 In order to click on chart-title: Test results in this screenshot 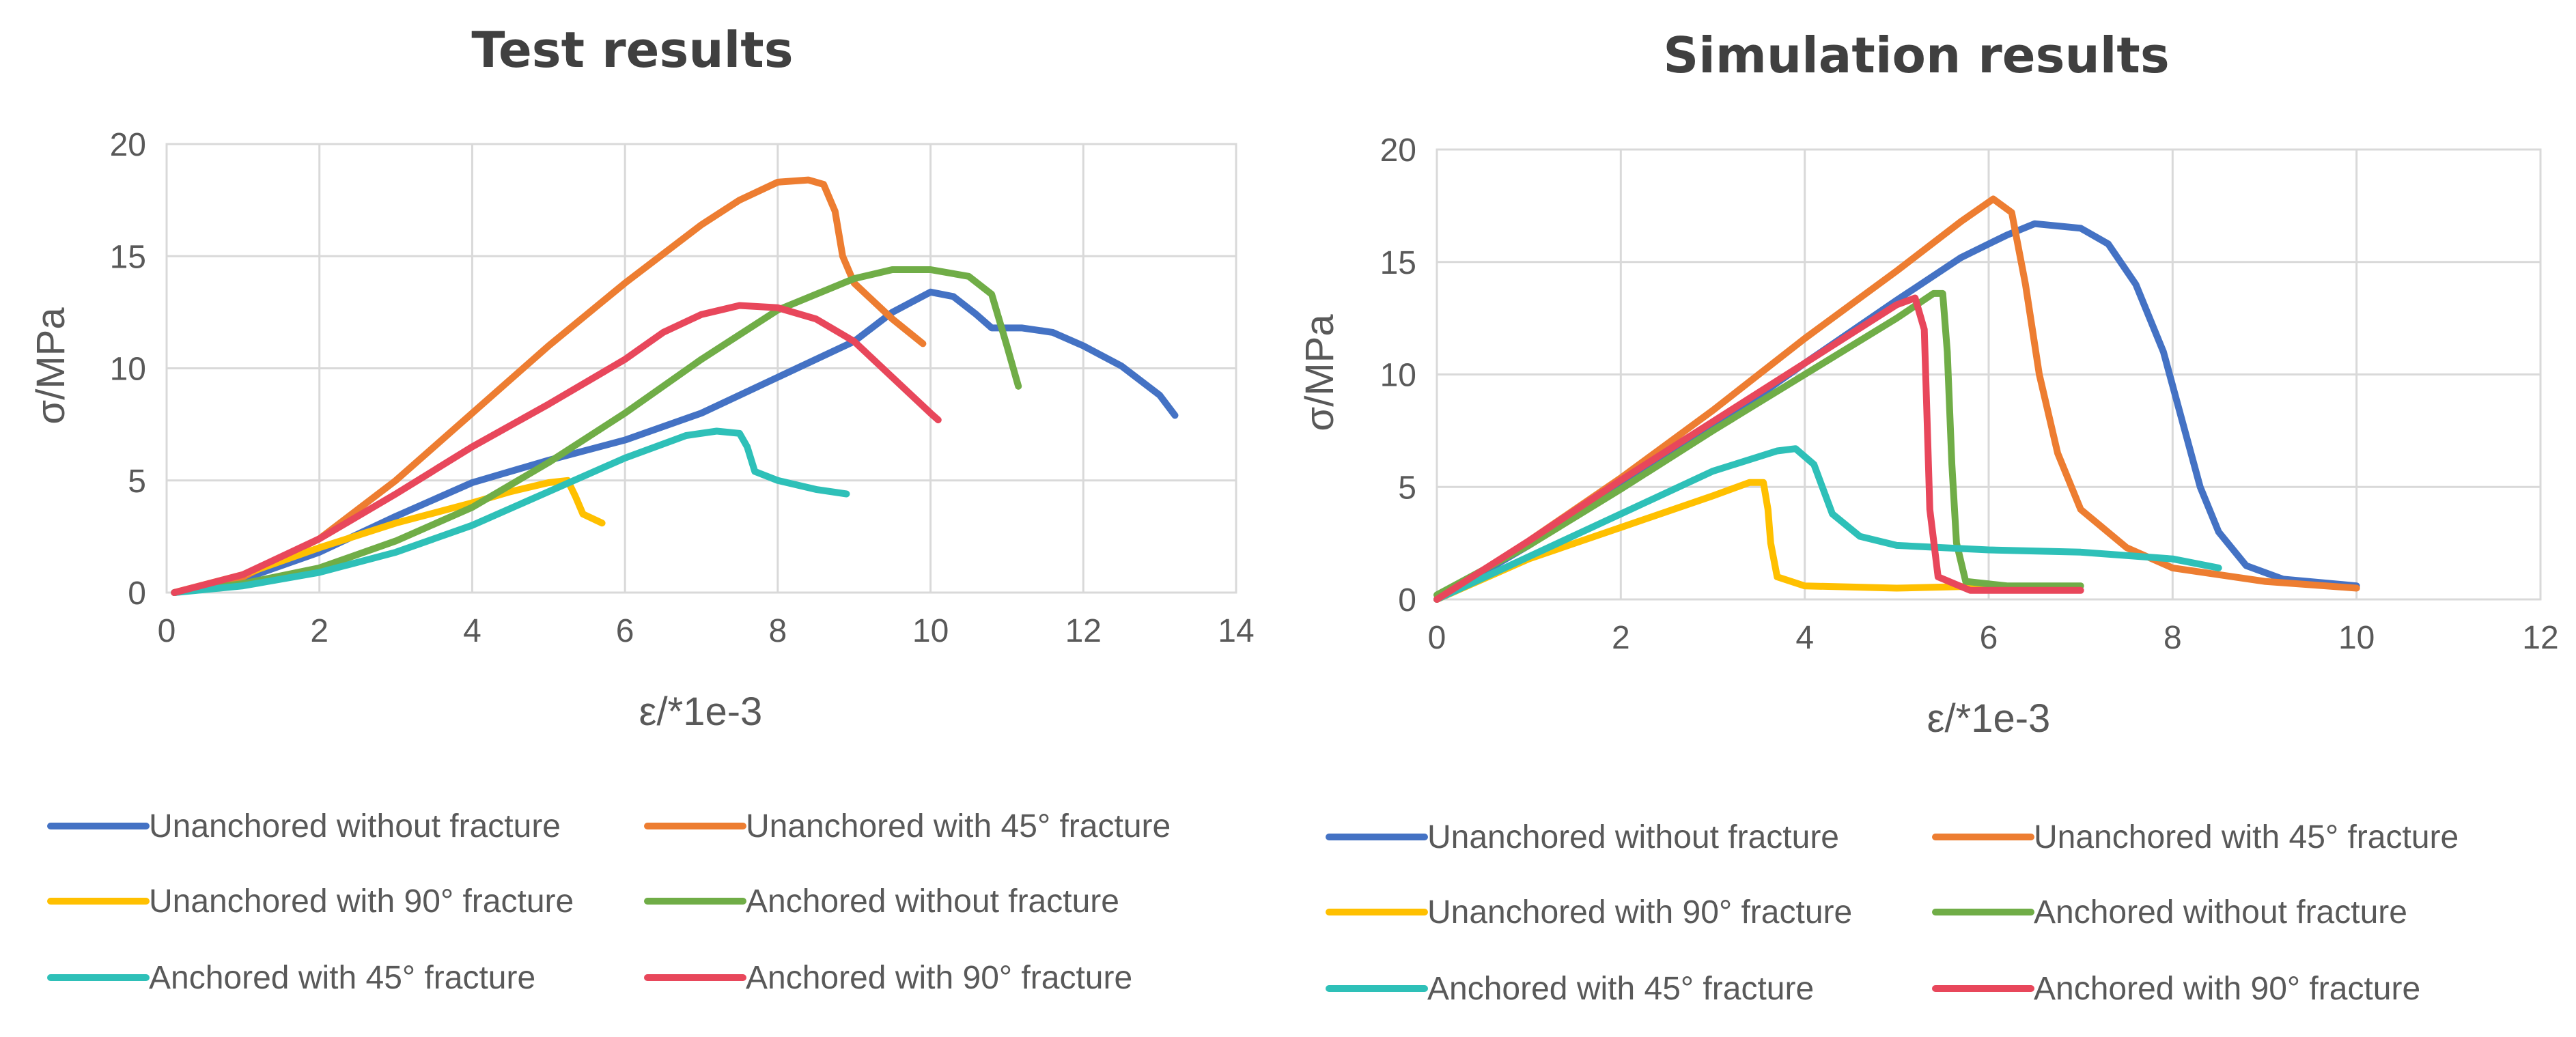, I will do `click(632, 50)`.